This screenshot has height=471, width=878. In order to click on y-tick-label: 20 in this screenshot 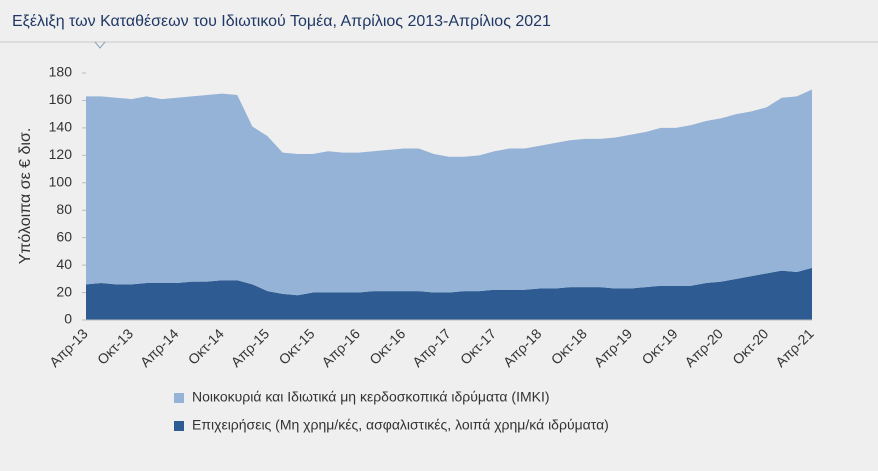, I will do `click(64, 291)`.